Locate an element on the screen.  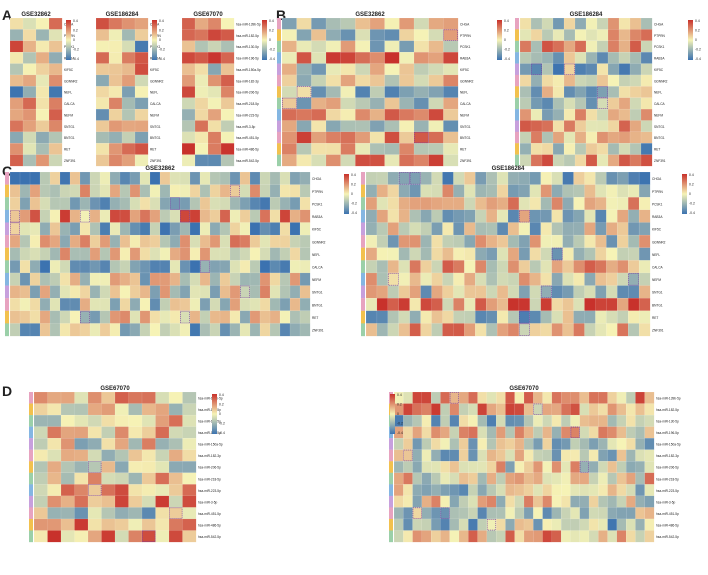
row-label: ZNF391 is located at coordinates (156, 161).